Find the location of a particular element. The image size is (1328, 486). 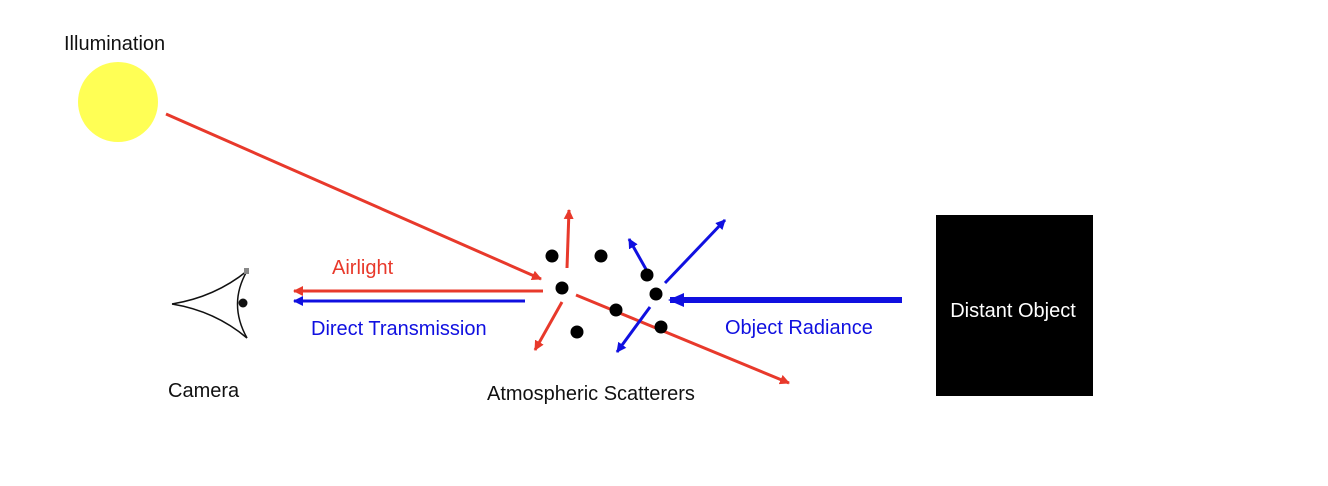

camera-label: Camera is located at coordinates (204, 391).